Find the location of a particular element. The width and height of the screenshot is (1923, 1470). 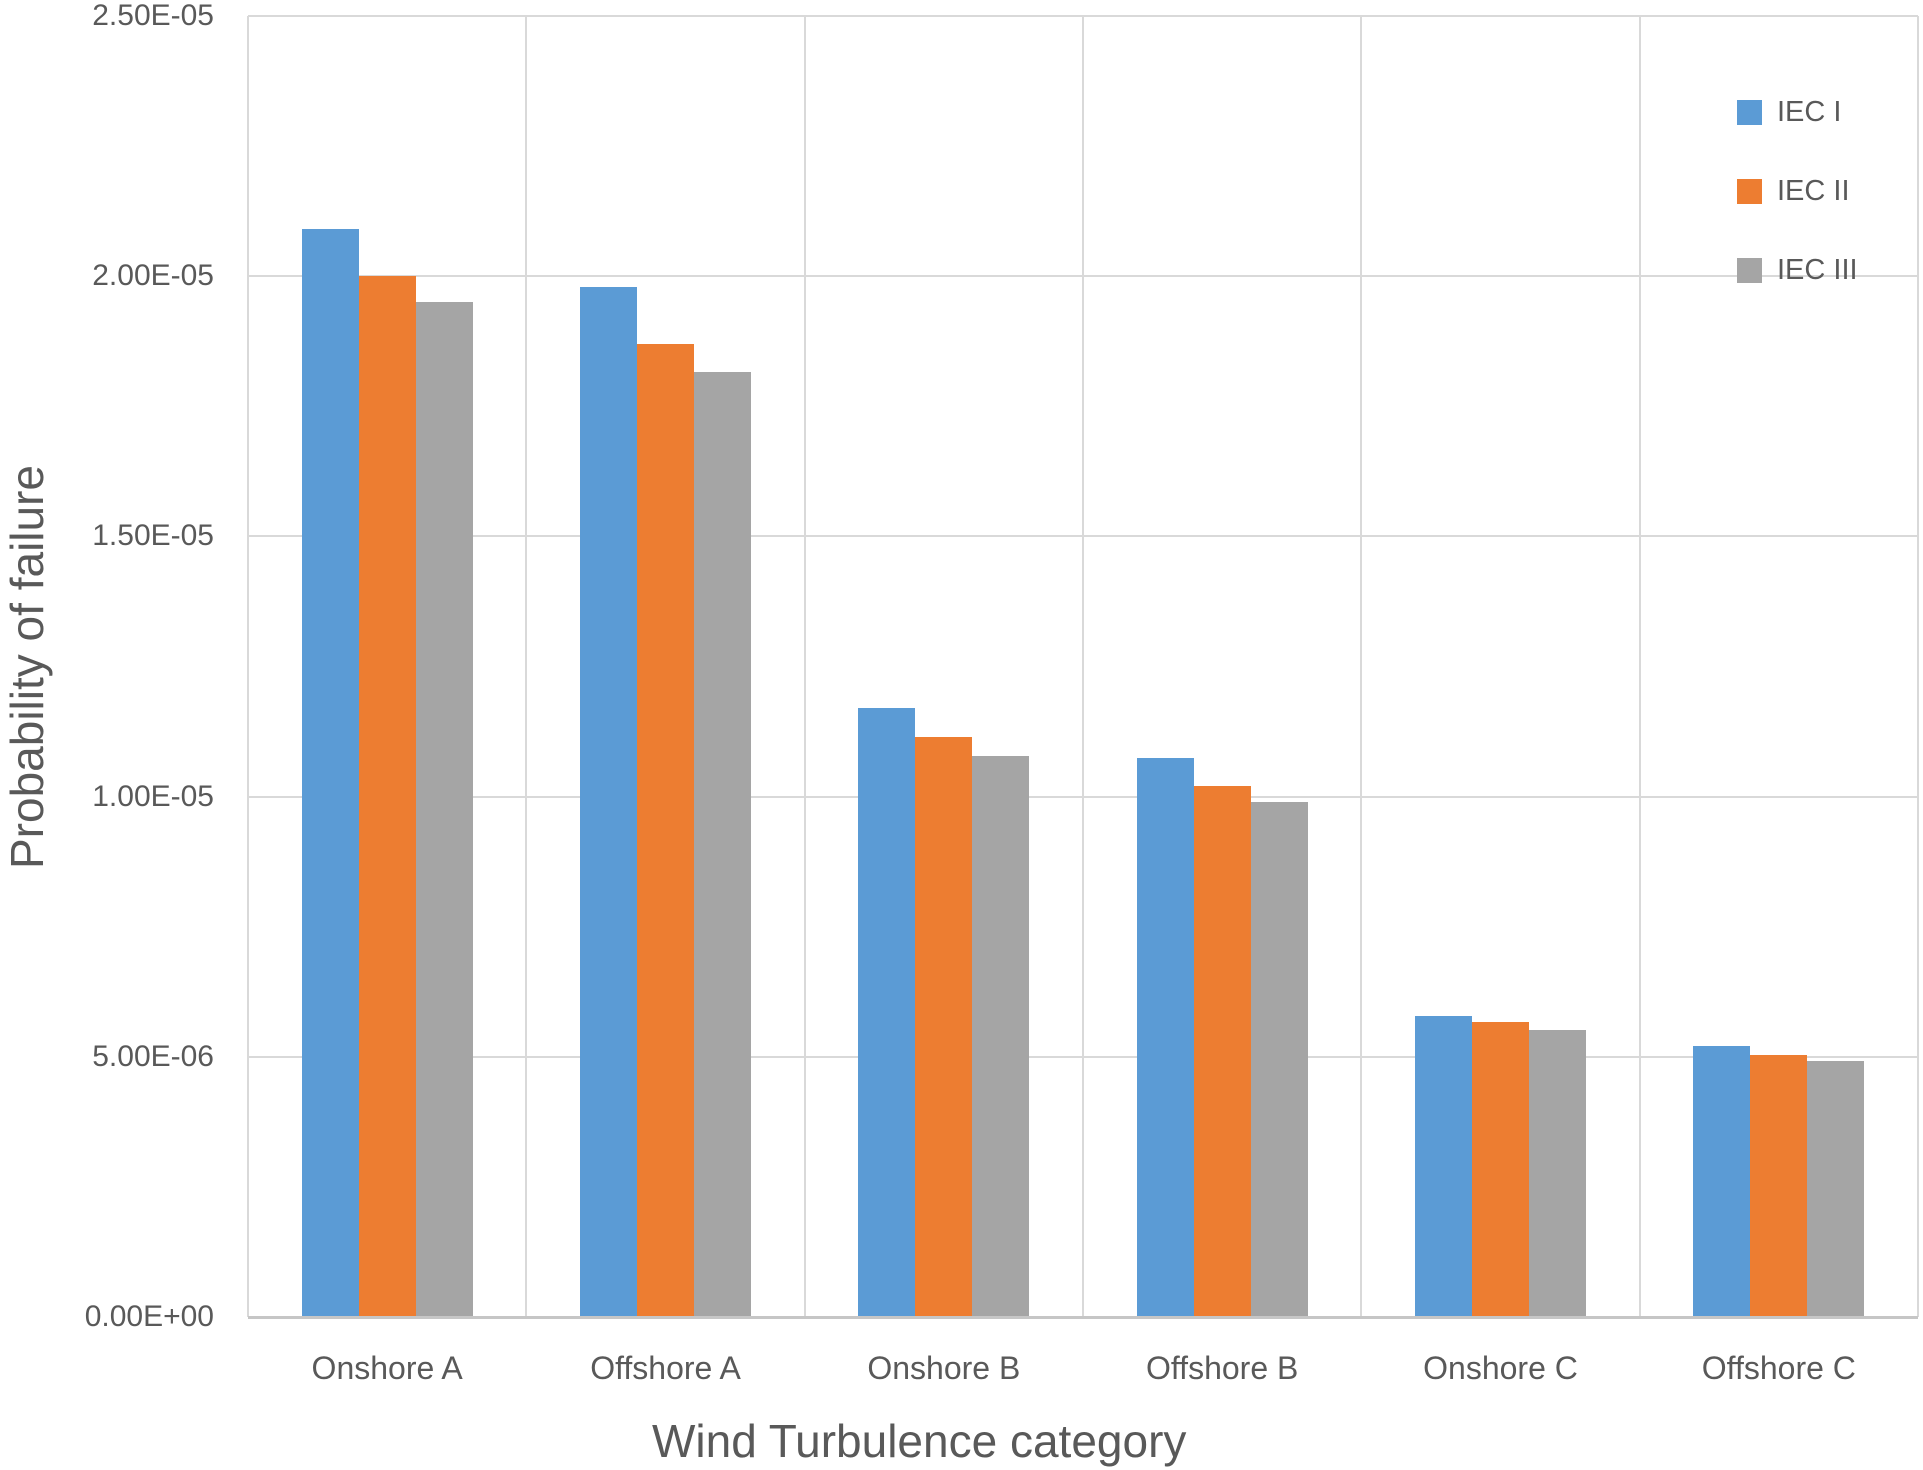

legend-item-iec-iii: IEC III is located at coordinates (1797, 270).